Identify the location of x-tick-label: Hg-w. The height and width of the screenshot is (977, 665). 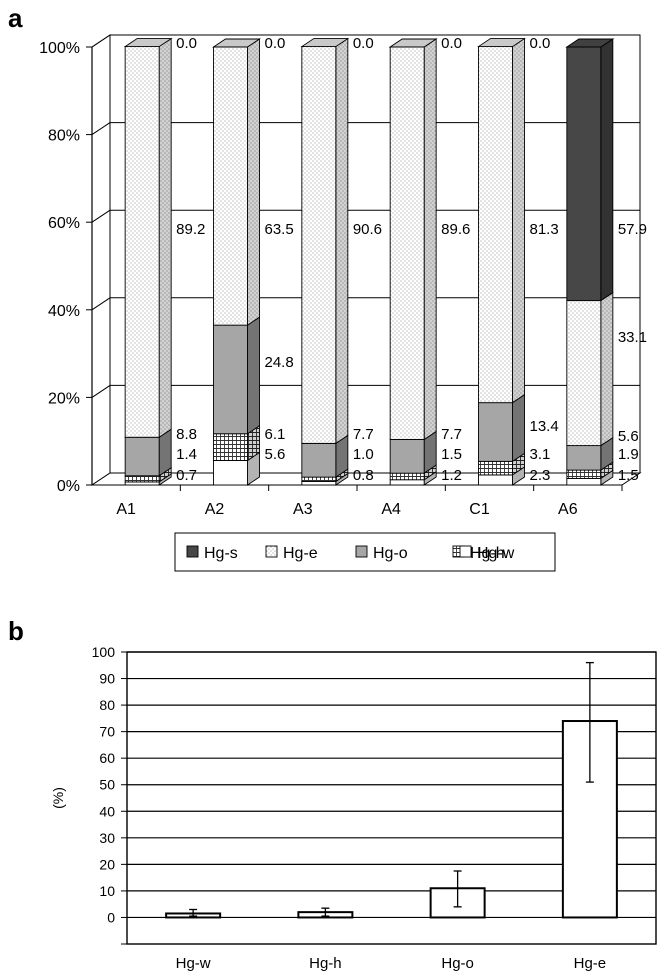
(193, 963).